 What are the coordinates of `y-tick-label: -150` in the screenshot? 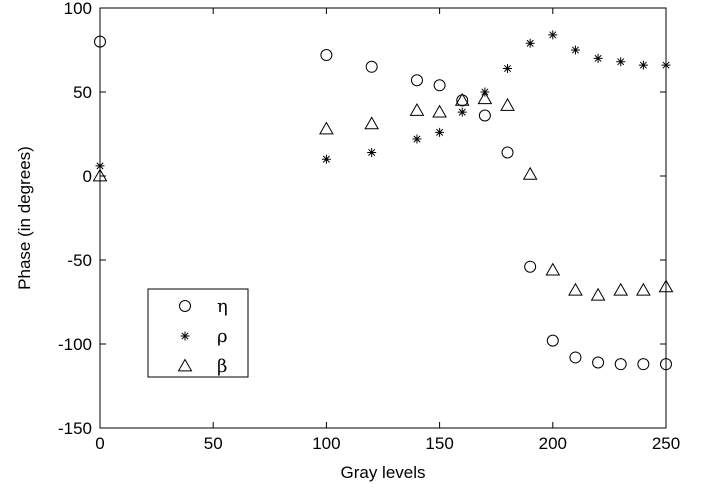 It's located at (75, 428).